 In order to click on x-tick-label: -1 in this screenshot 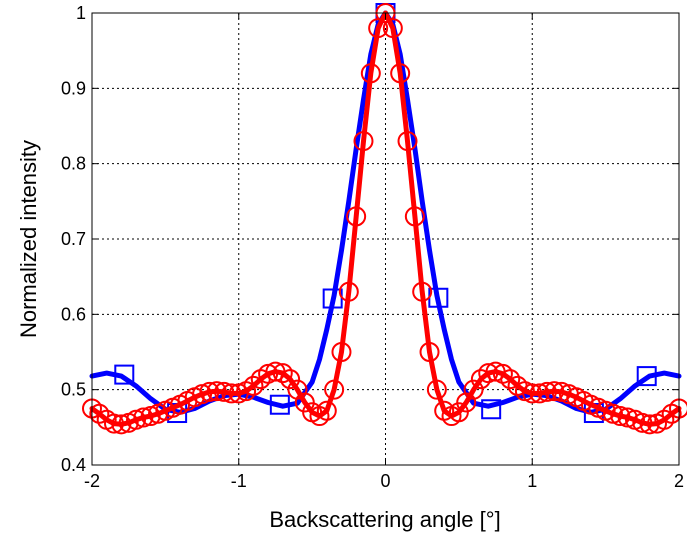, I will do `click(239, 481)`.